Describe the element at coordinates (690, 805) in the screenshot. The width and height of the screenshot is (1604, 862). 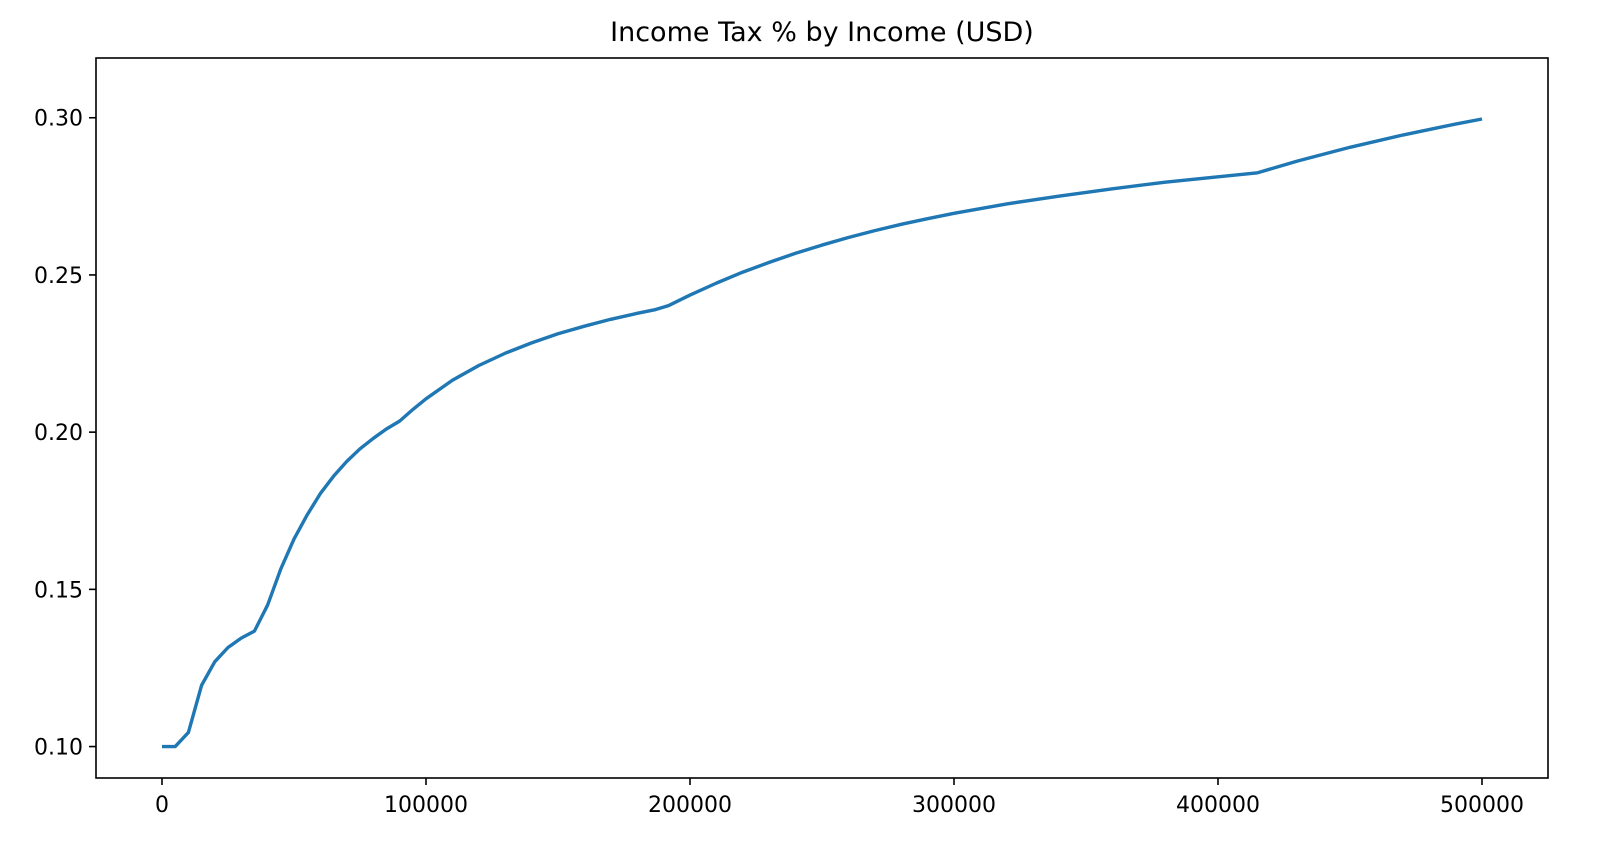
I see `x-tick-label: 200000` at that location.